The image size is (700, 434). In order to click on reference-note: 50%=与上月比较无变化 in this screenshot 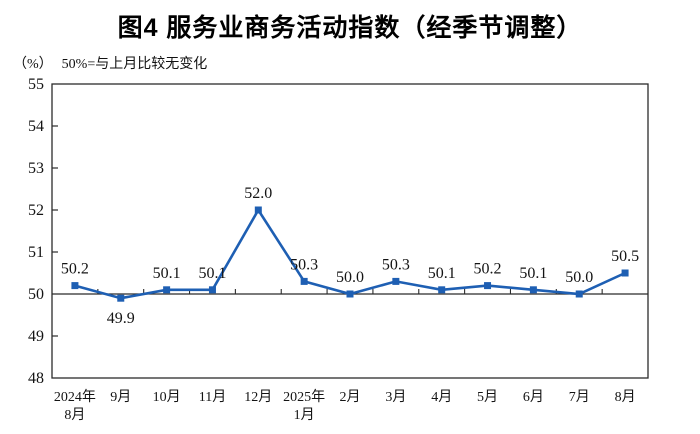, I will do `click(134, 64)`.